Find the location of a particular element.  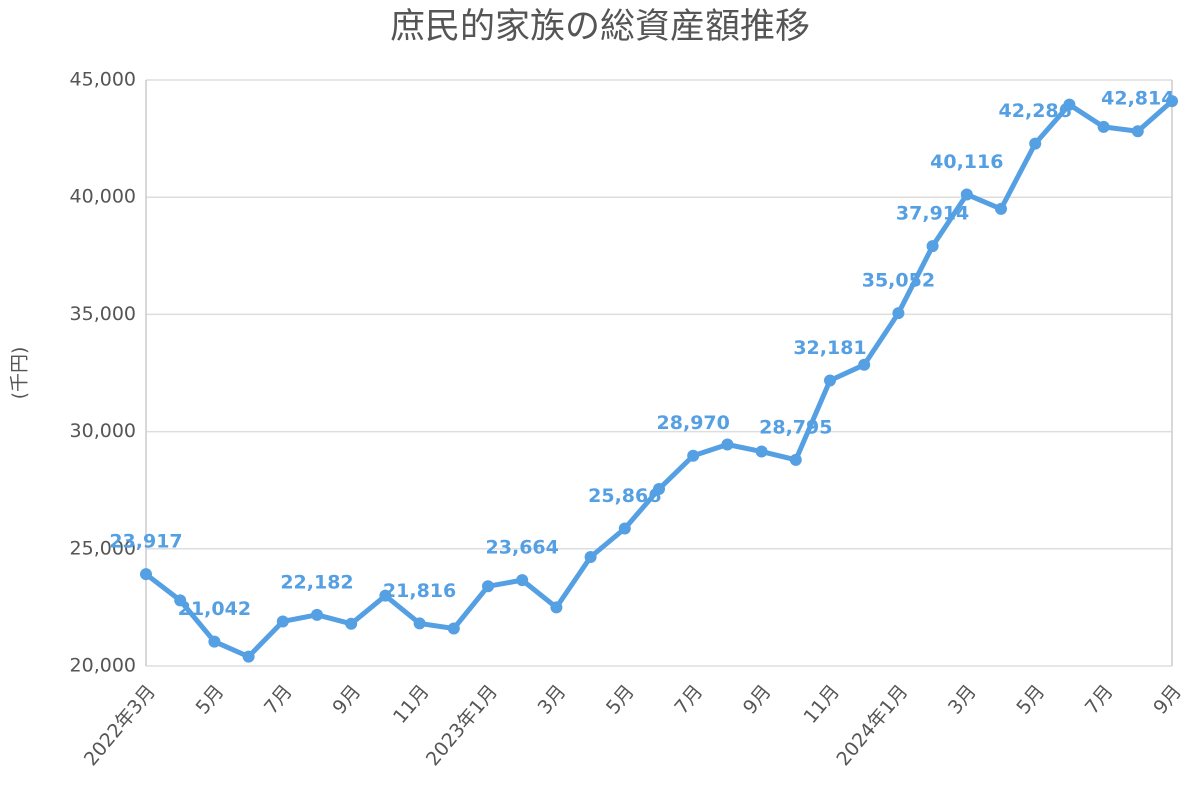

y-tick-label: 25,000 is located at coordinates (103, 548).